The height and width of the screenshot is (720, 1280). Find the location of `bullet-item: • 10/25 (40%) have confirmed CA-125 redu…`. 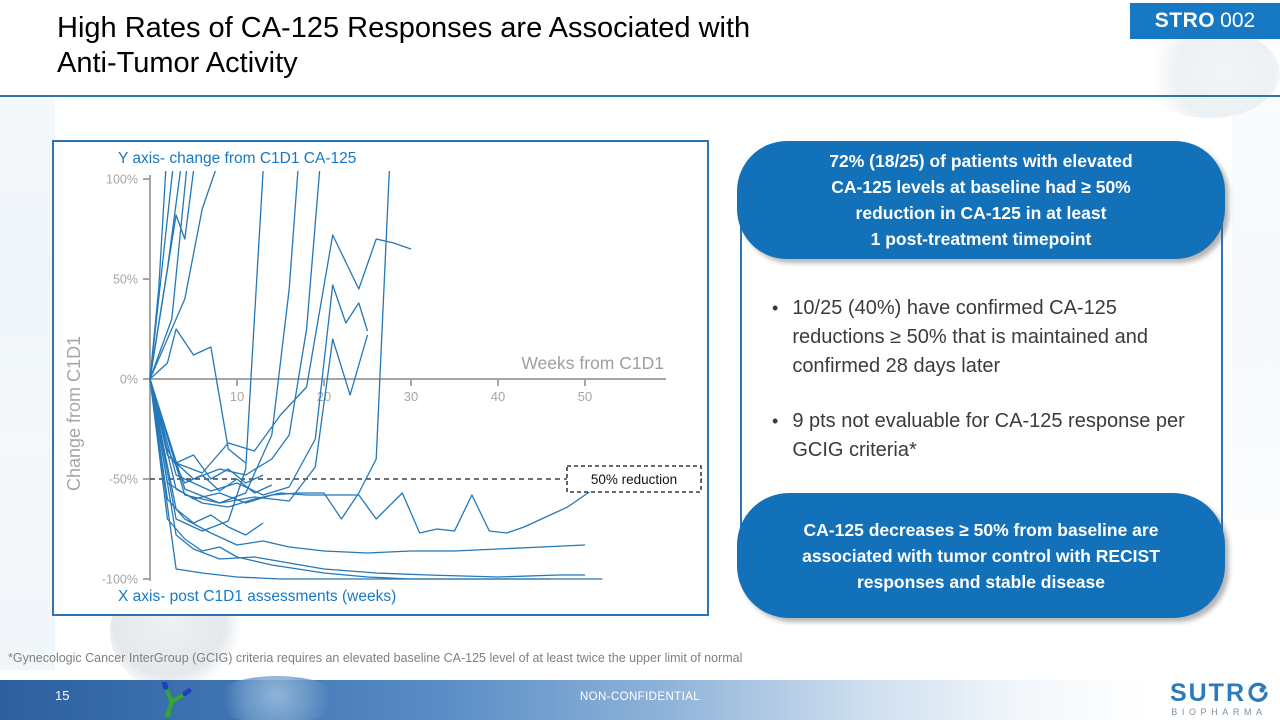

bullet-item: • 10/25 (40%) have confirmed CA-125 redu… is located at coordinates (988, 337).